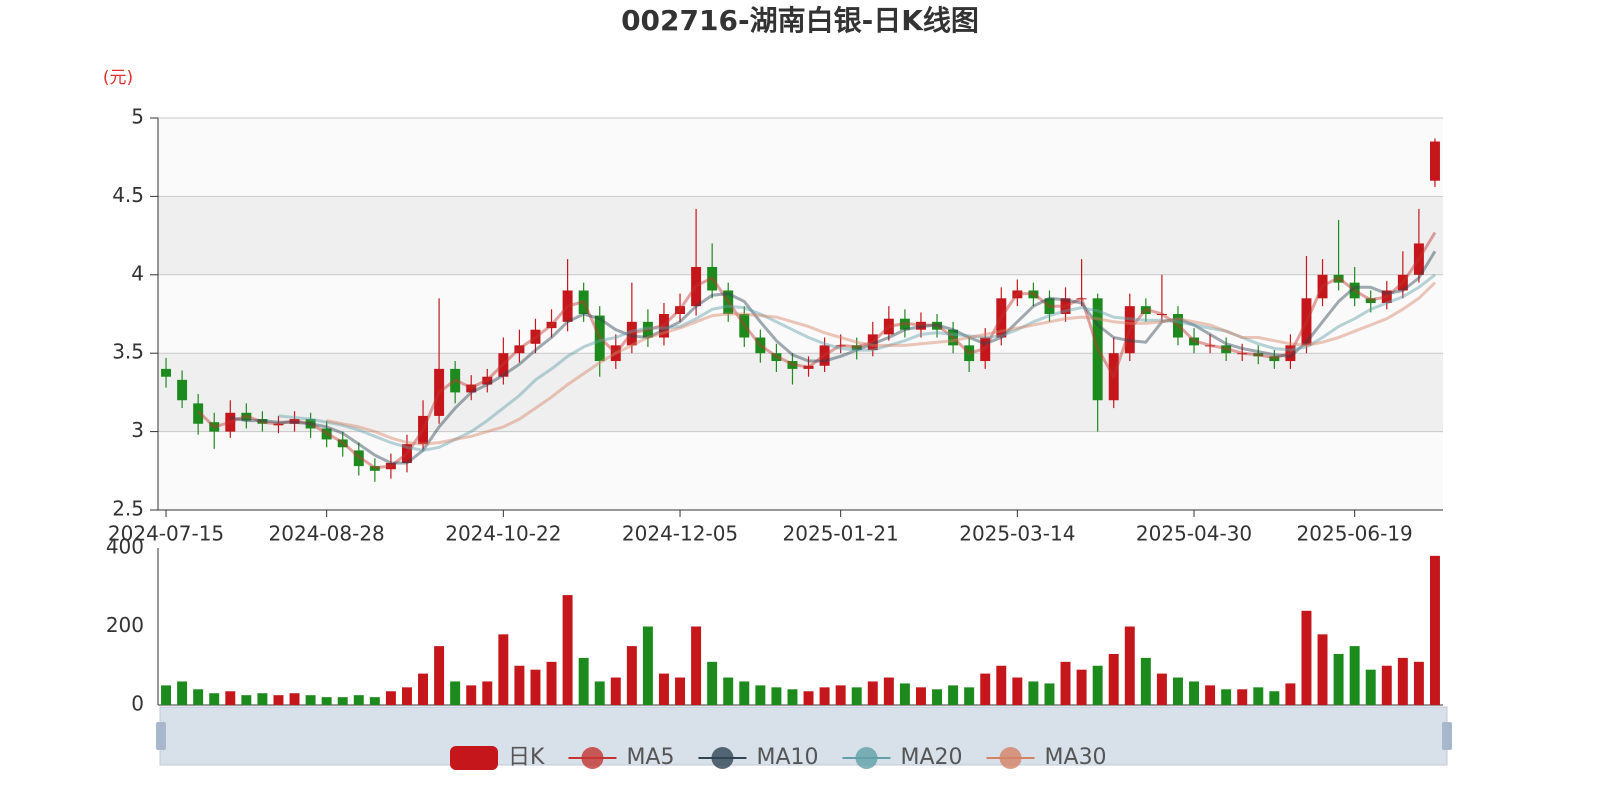  What do you see at coordinates (1355, 534) in the screenshot?
I see `x-tick-label: 2025-06-19` at bounding box center [1355, 534].